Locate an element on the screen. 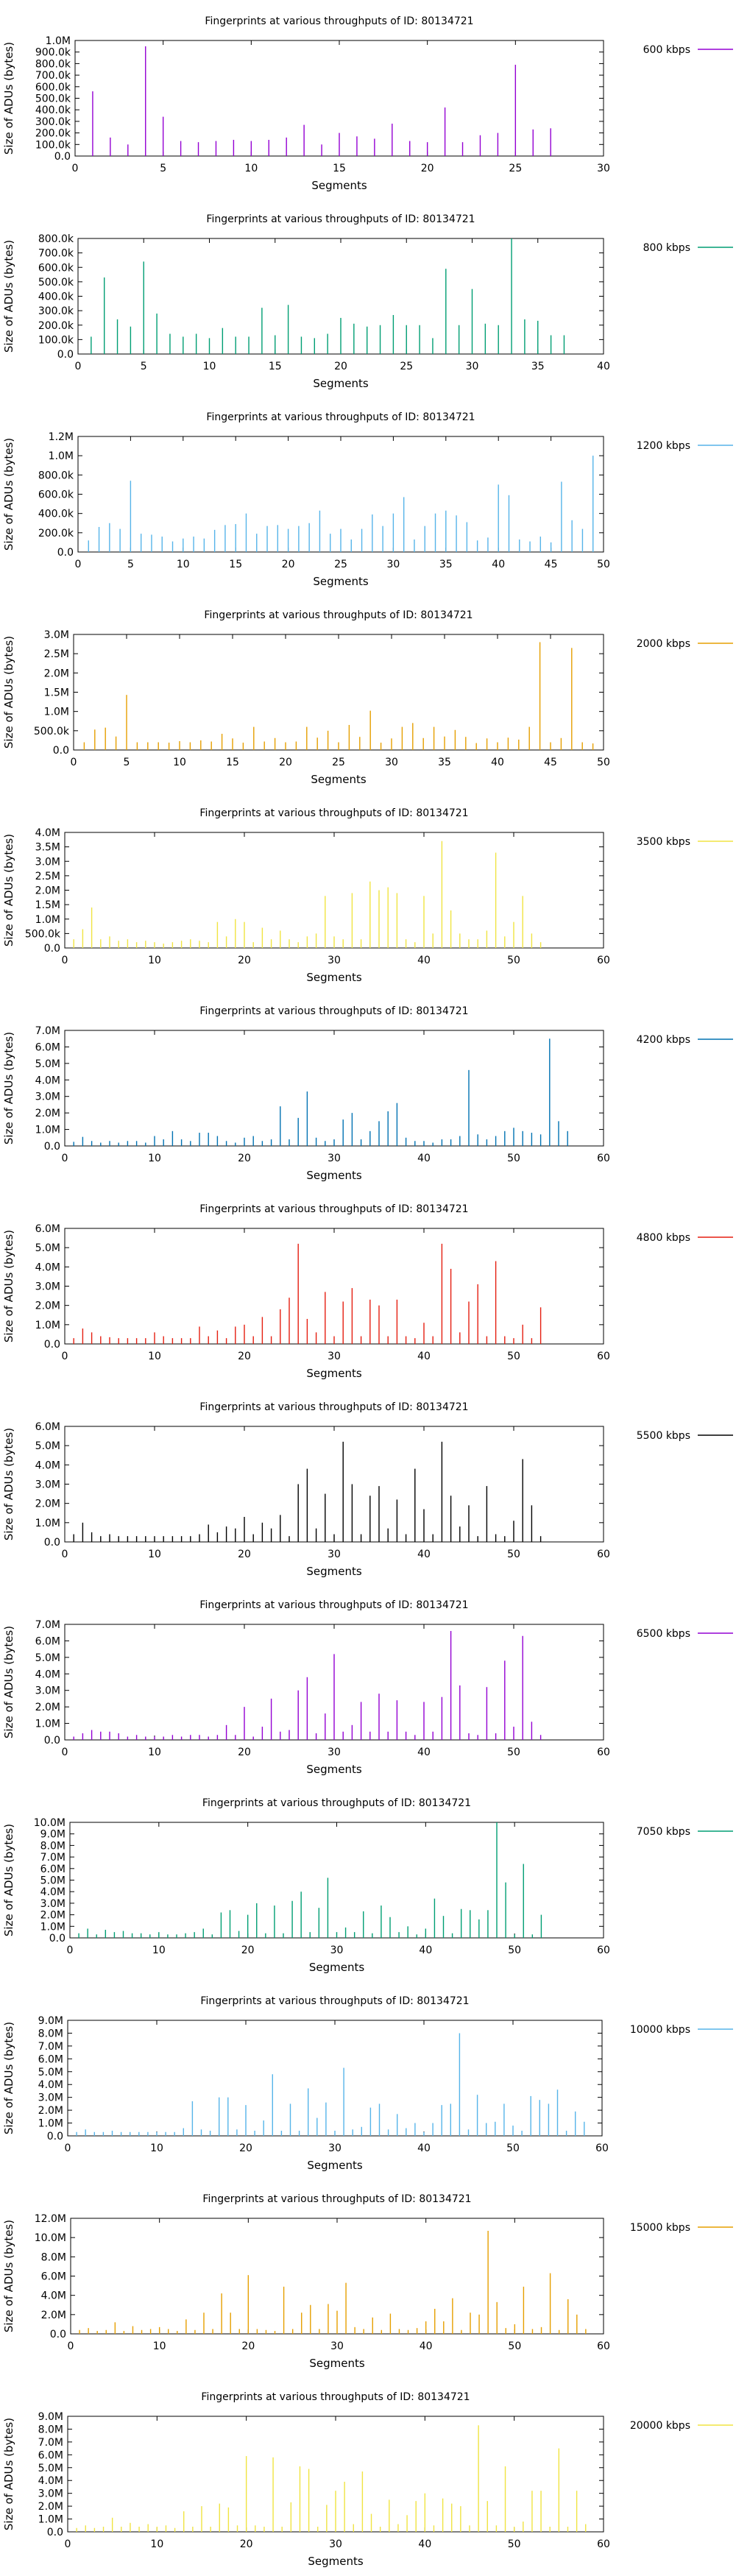 The width and height of the screenshot is (736, 2576). y-tick-label: 9.0M is located at coordinates (50, 2417).